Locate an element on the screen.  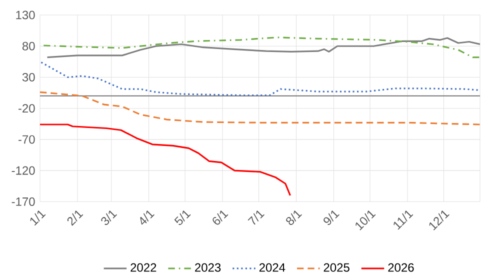
x-tick-label: 11/1 is located at coordinates (404, 220).